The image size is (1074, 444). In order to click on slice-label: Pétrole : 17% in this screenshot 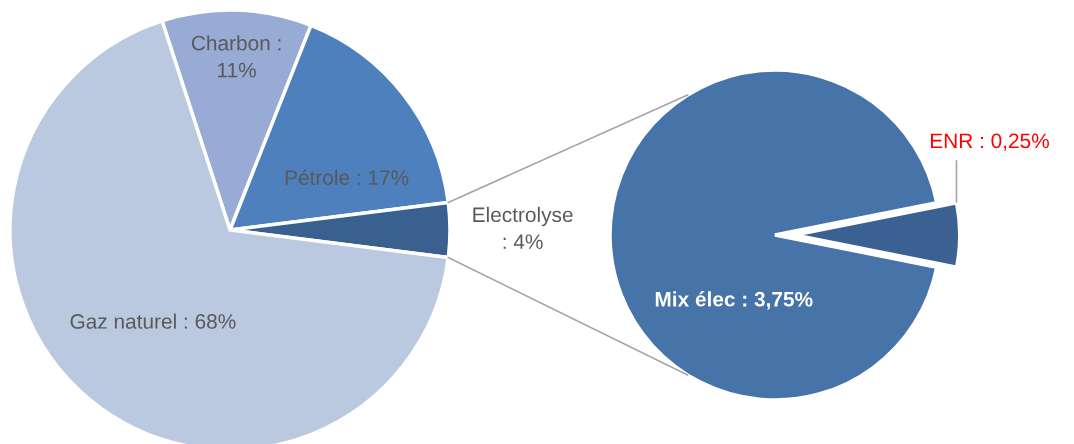, I will do `click(347, 177)`.